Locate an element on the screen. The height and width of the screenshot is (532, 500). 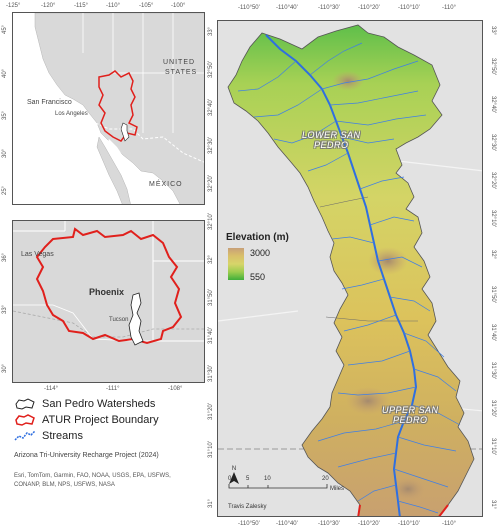
tick-left: 31°20' is located at coordinates (211, 411).